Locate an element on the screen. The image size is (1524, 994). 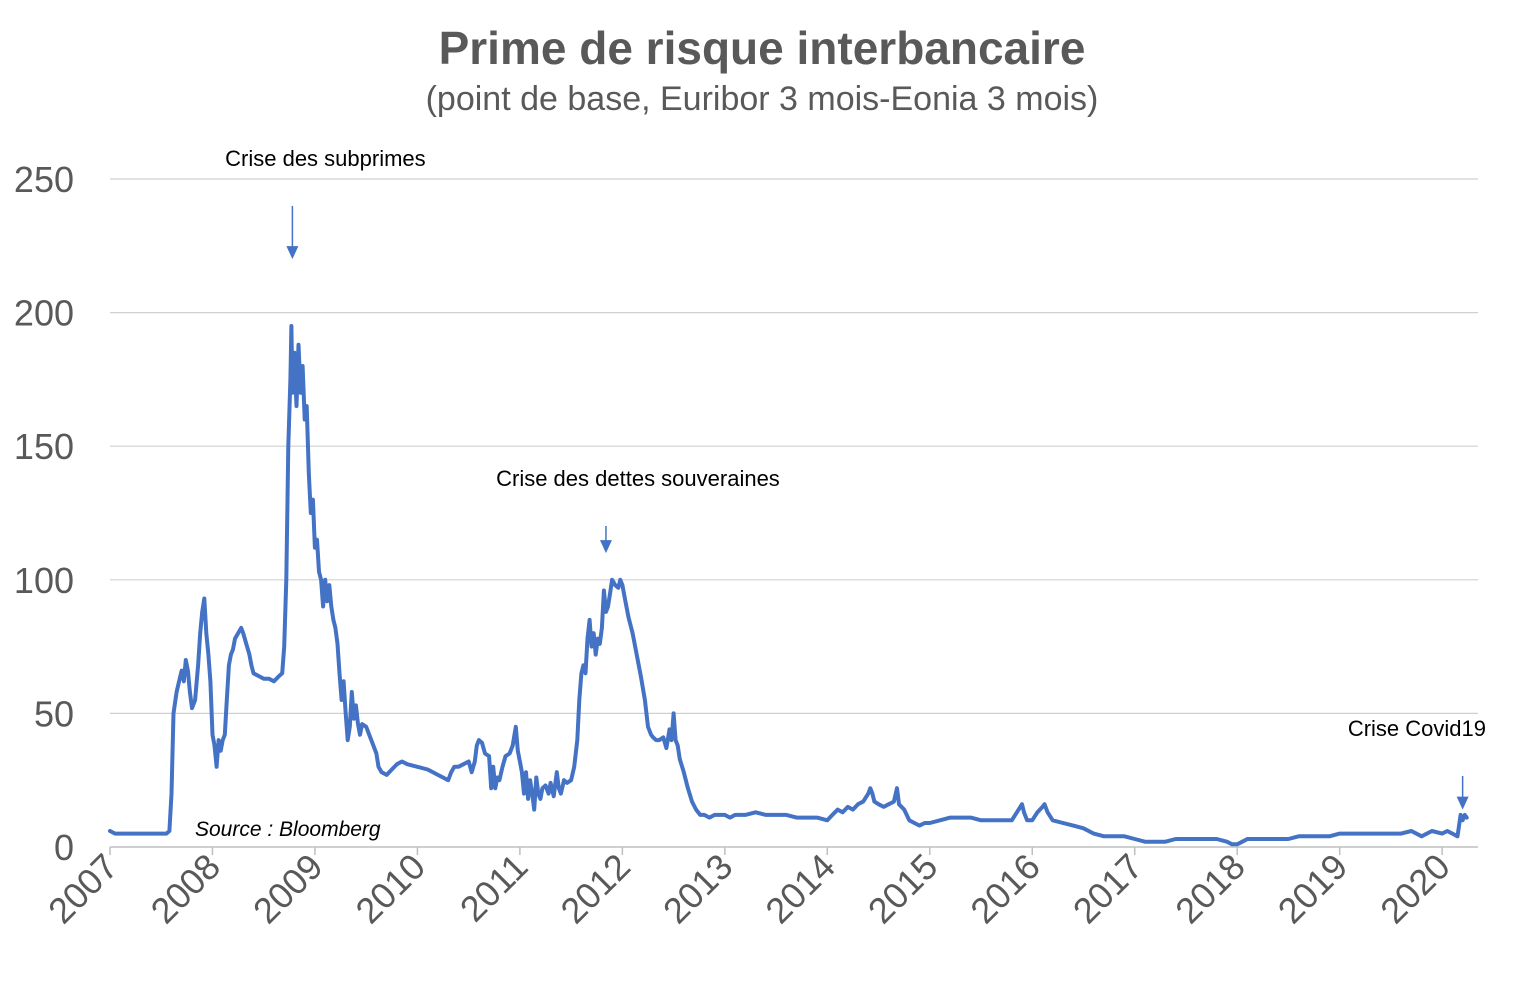
x-tick-label: 2010 is located at coordinates (390, 889).